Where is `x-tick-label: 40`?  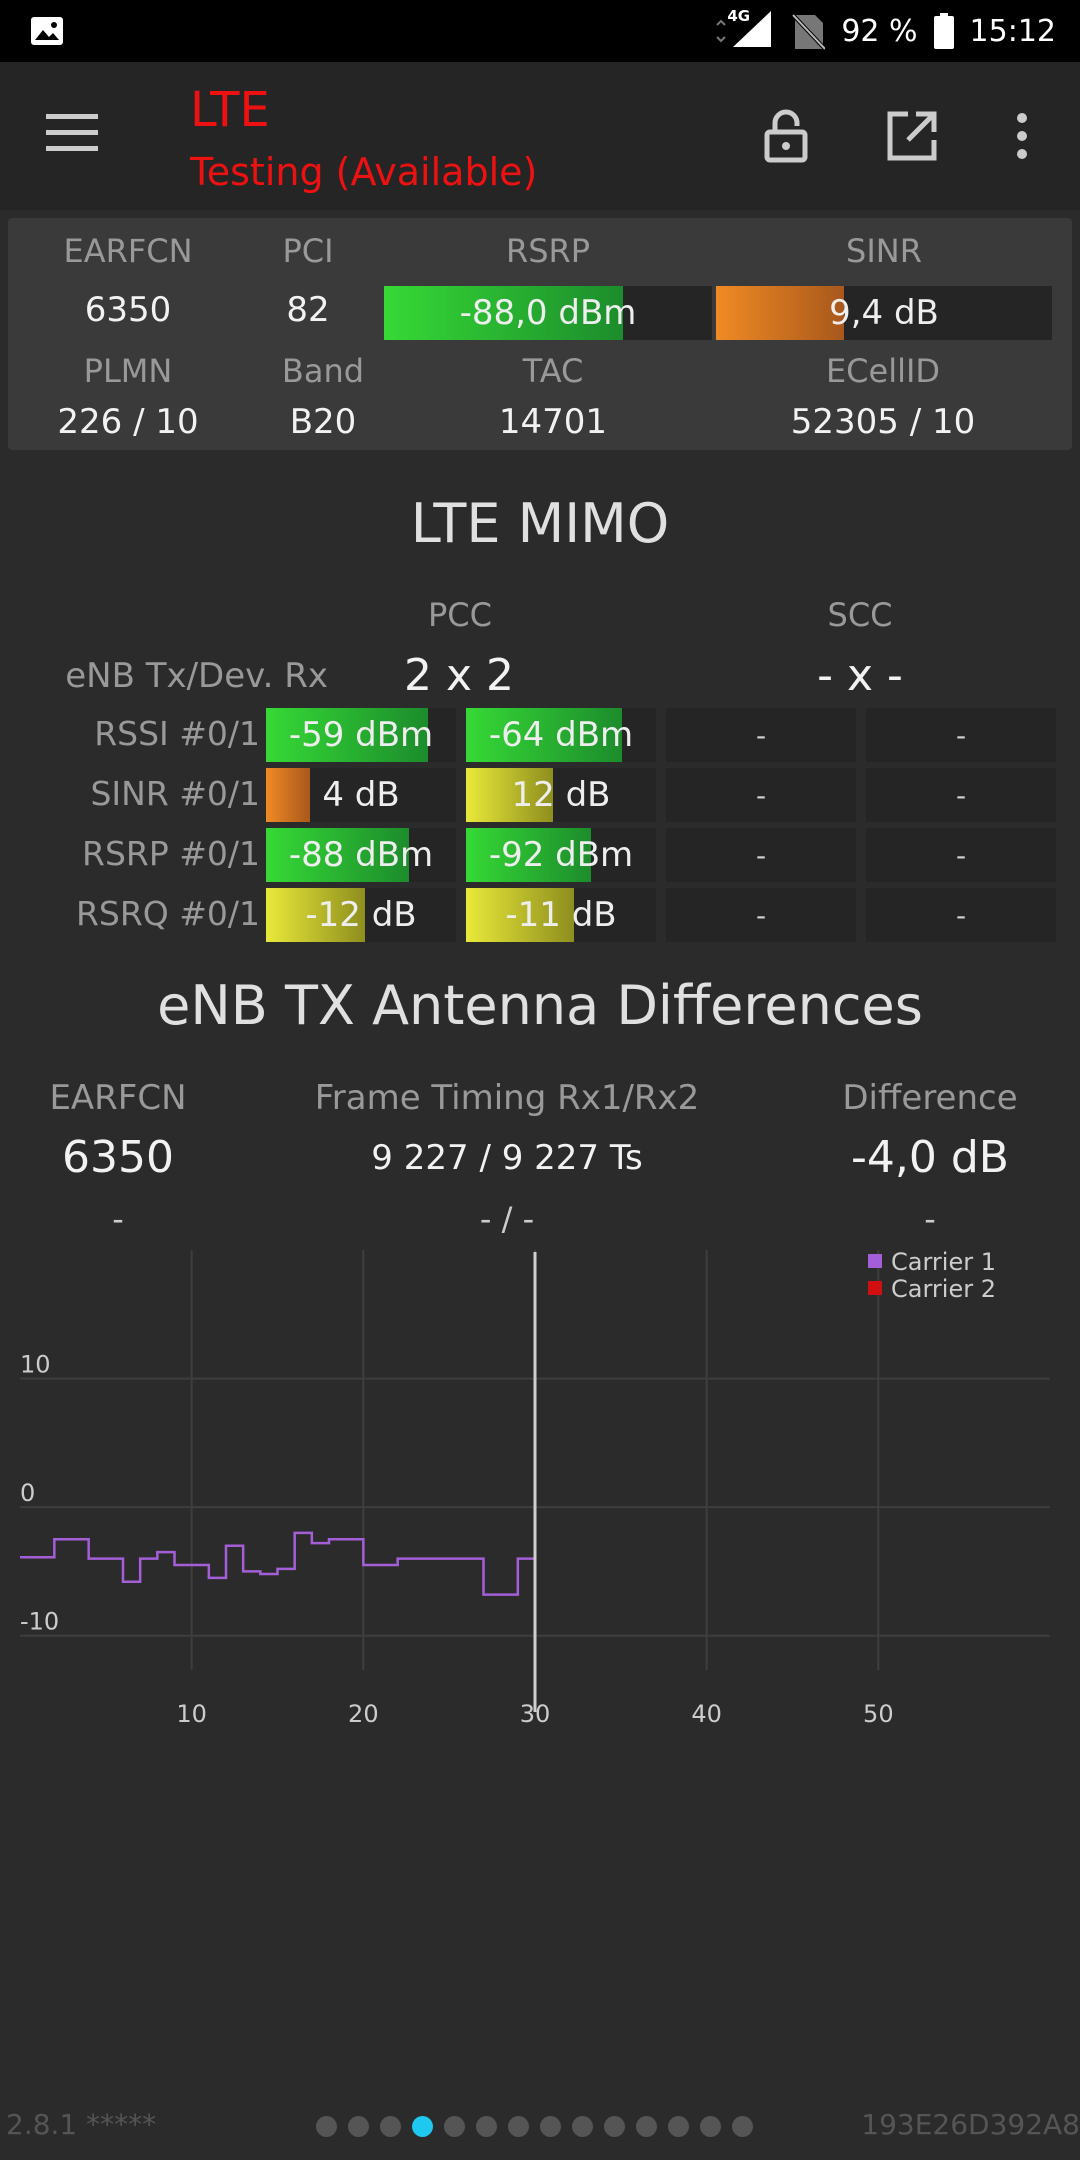
x-tick-label: 40 is located at coordinates (706, 1714).